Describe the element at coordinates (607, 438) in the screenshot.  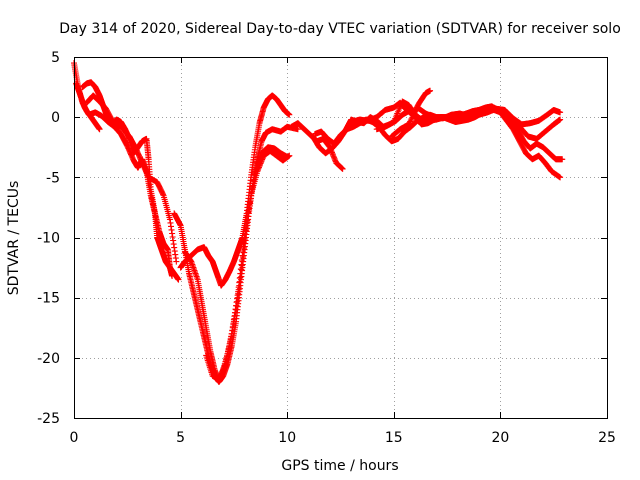
I see `x-tick-label: 25` at that location.